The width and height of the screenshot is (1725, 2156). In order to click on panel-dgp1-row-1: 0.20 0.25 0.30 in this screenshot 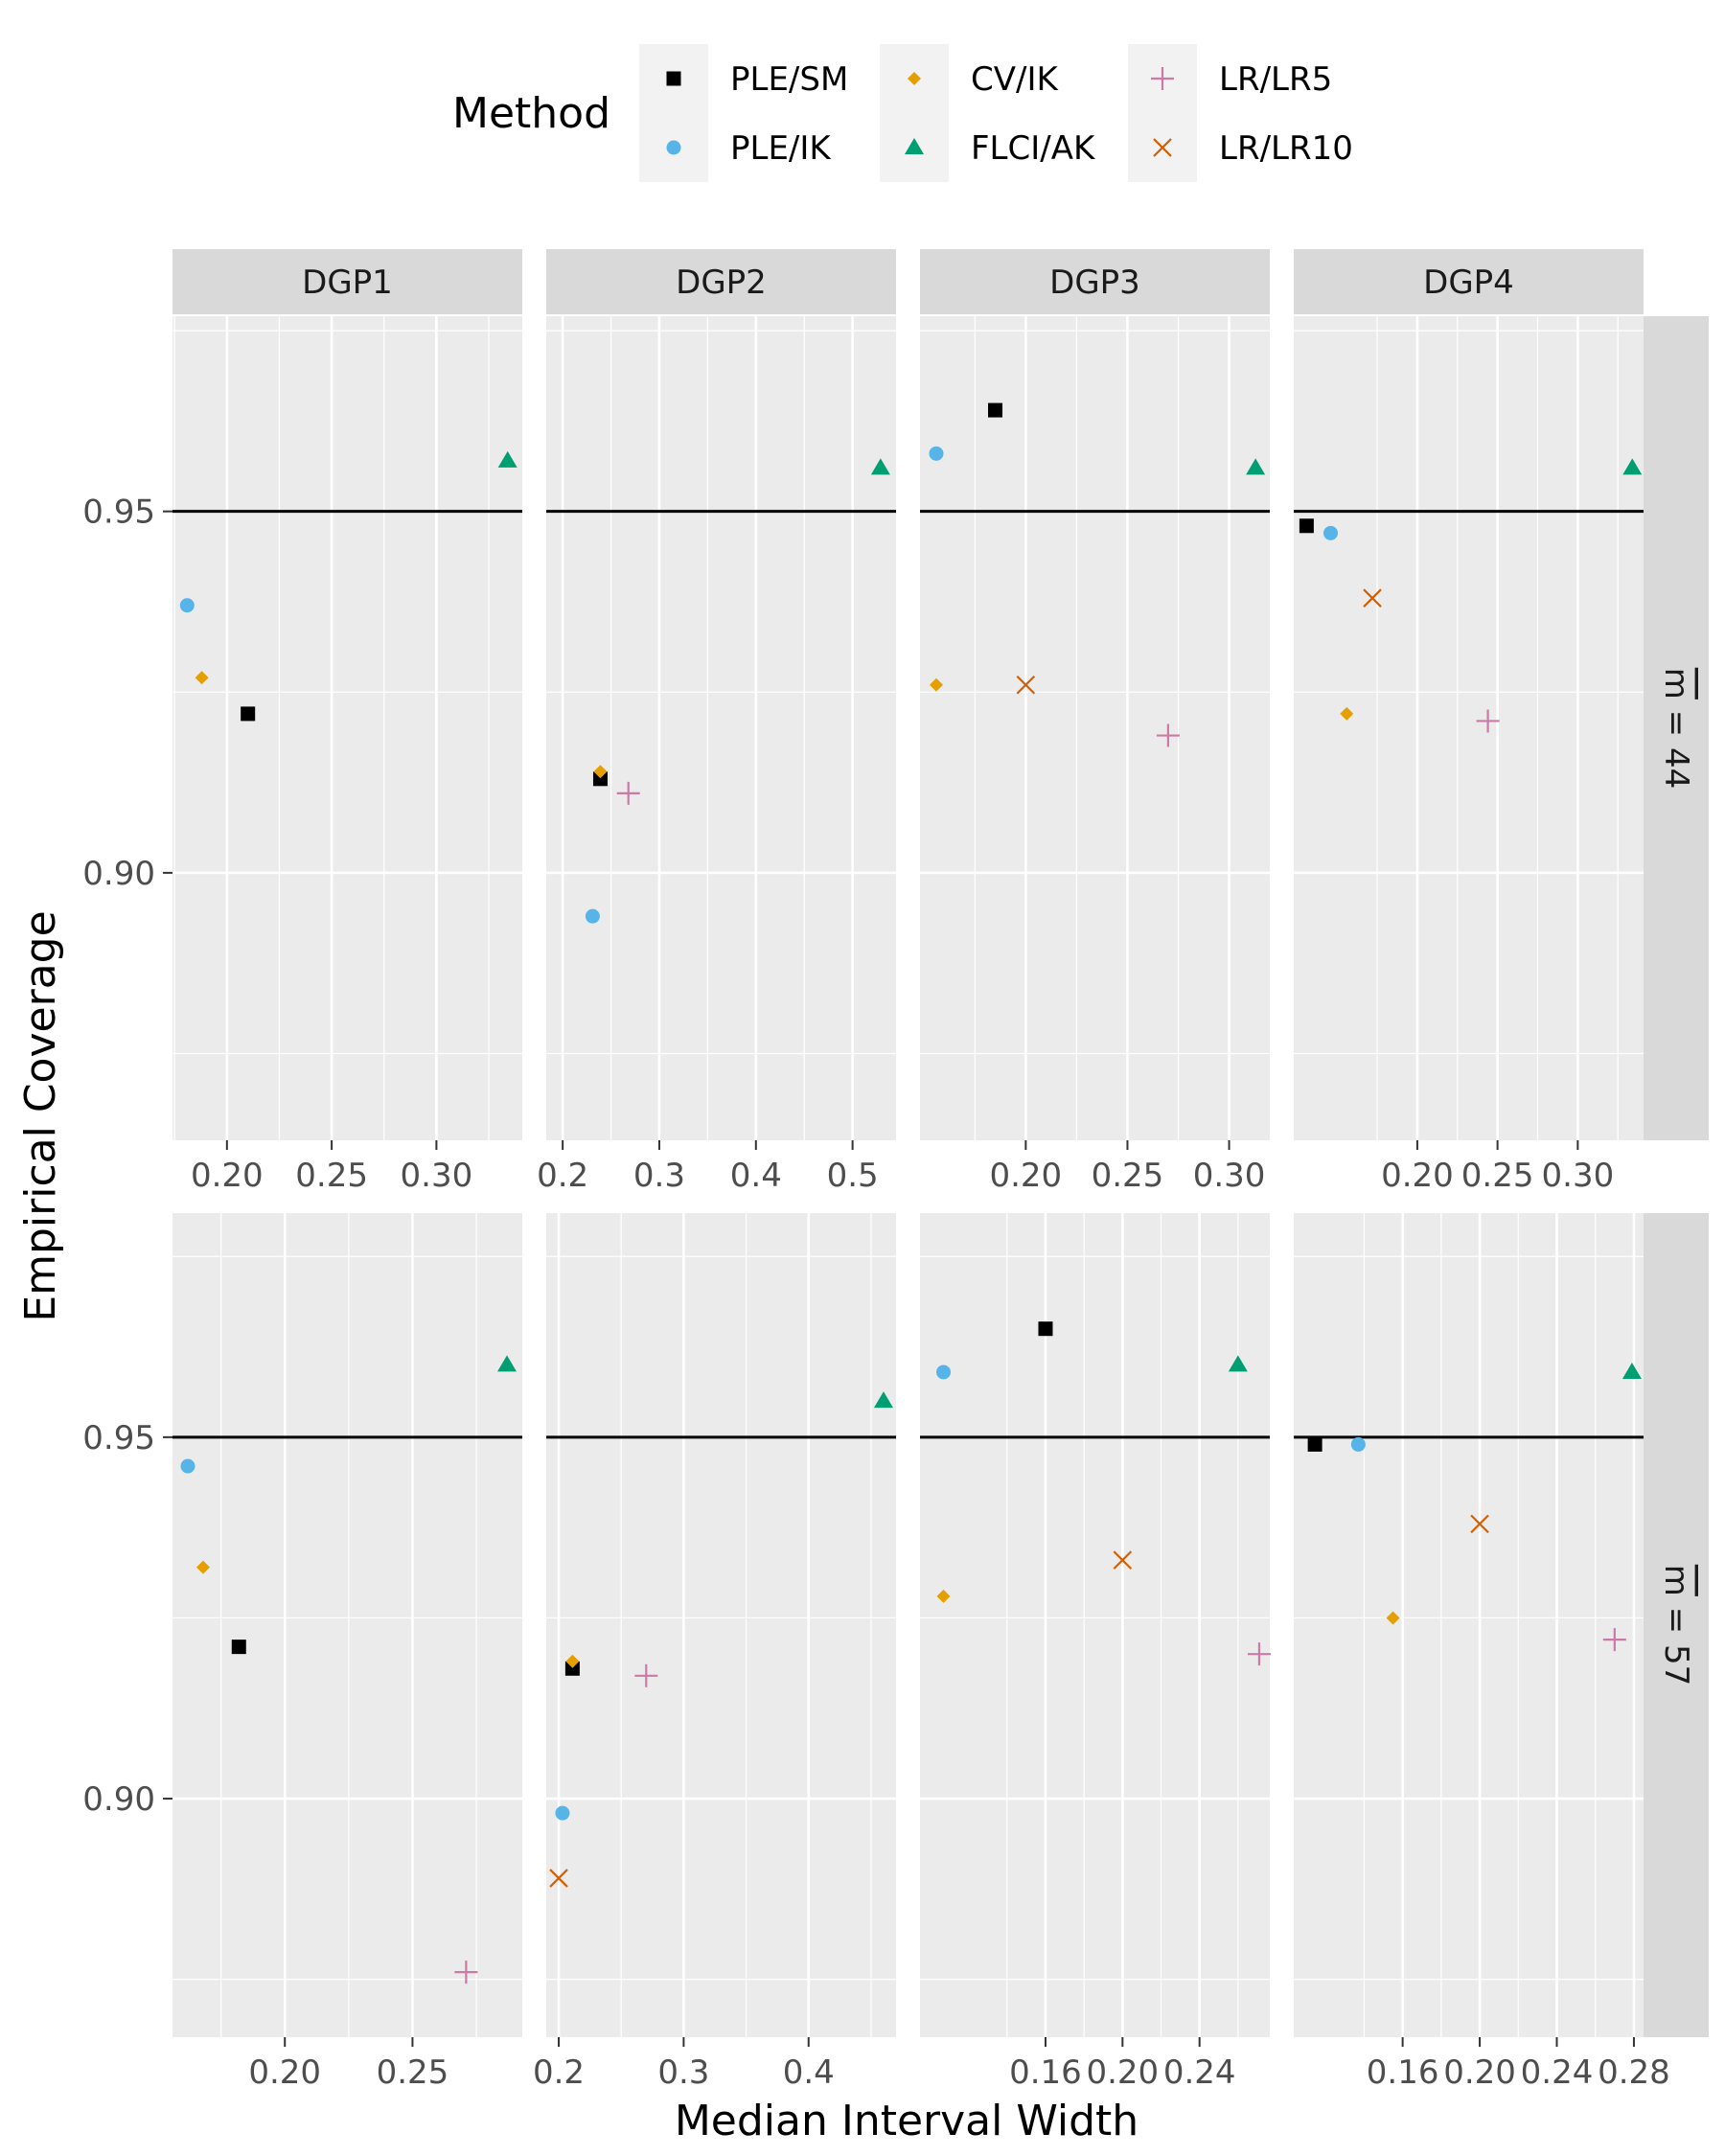, I will do `click(347, 755)`.